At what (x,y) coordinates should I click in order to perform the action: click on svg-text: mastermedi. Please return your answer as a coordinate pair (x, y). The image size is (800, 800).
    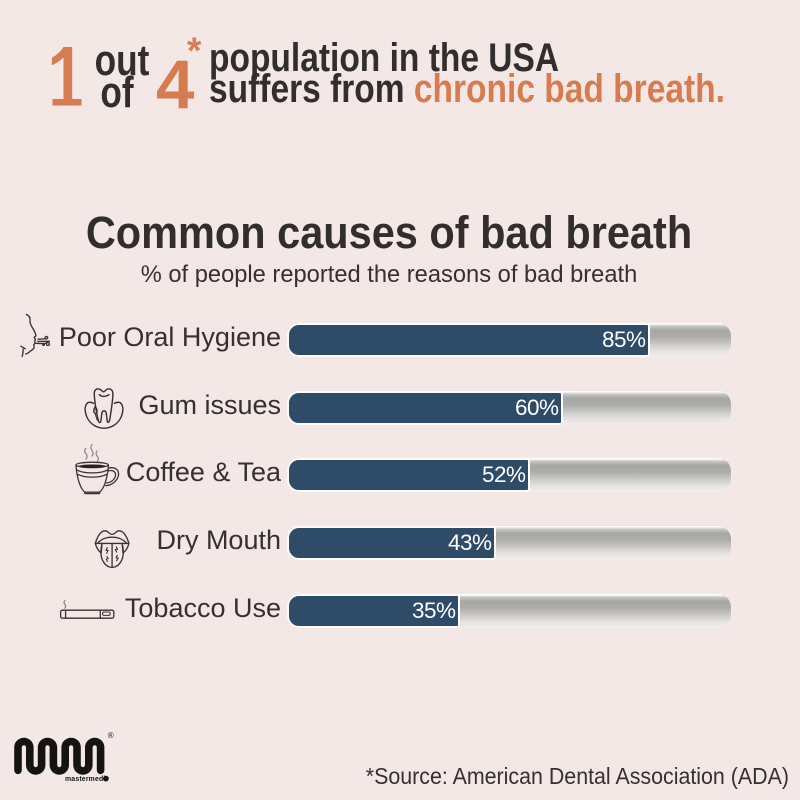
    Looking at the image, I should click on (85, 779).